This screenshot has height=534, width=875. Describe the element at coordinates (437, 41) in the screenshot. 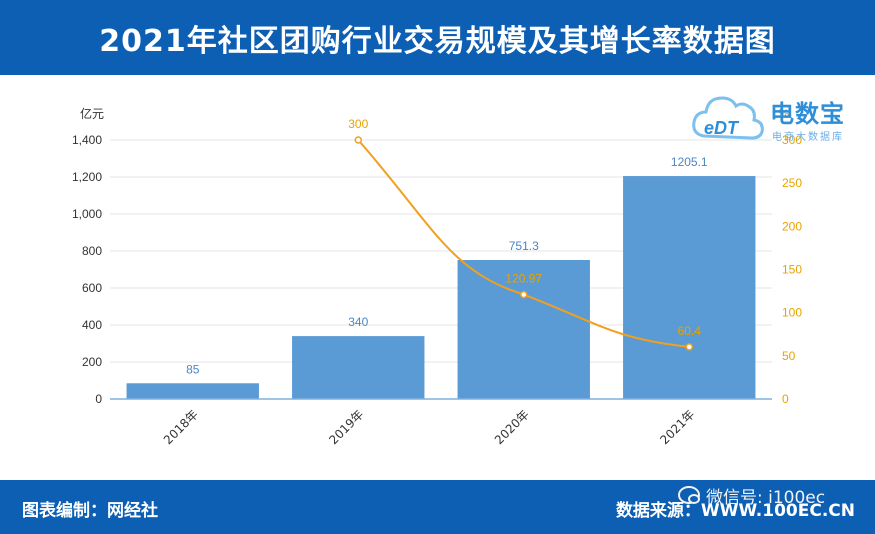

I see `page-title: 2021年社区团购行业交易规模及其增长率数据图` at that location.